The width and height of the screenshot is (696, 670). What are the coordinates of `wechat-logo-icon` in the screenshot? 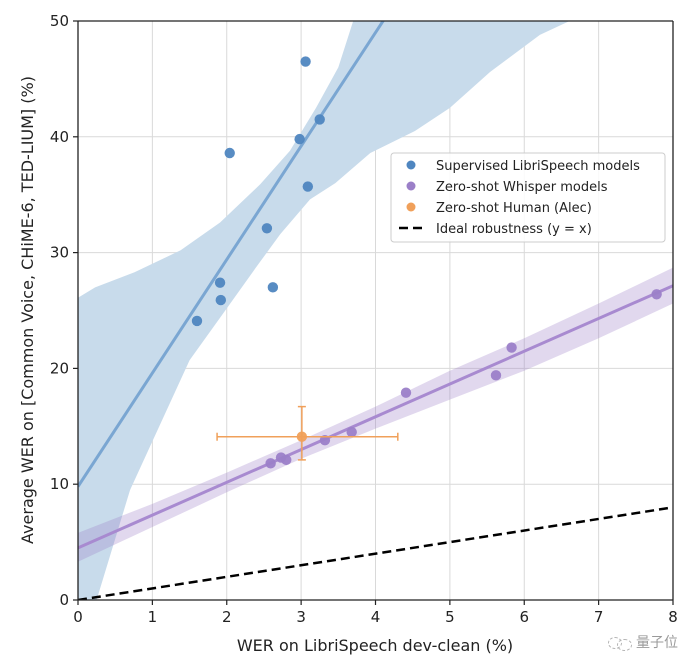 It's located at (620, 643).